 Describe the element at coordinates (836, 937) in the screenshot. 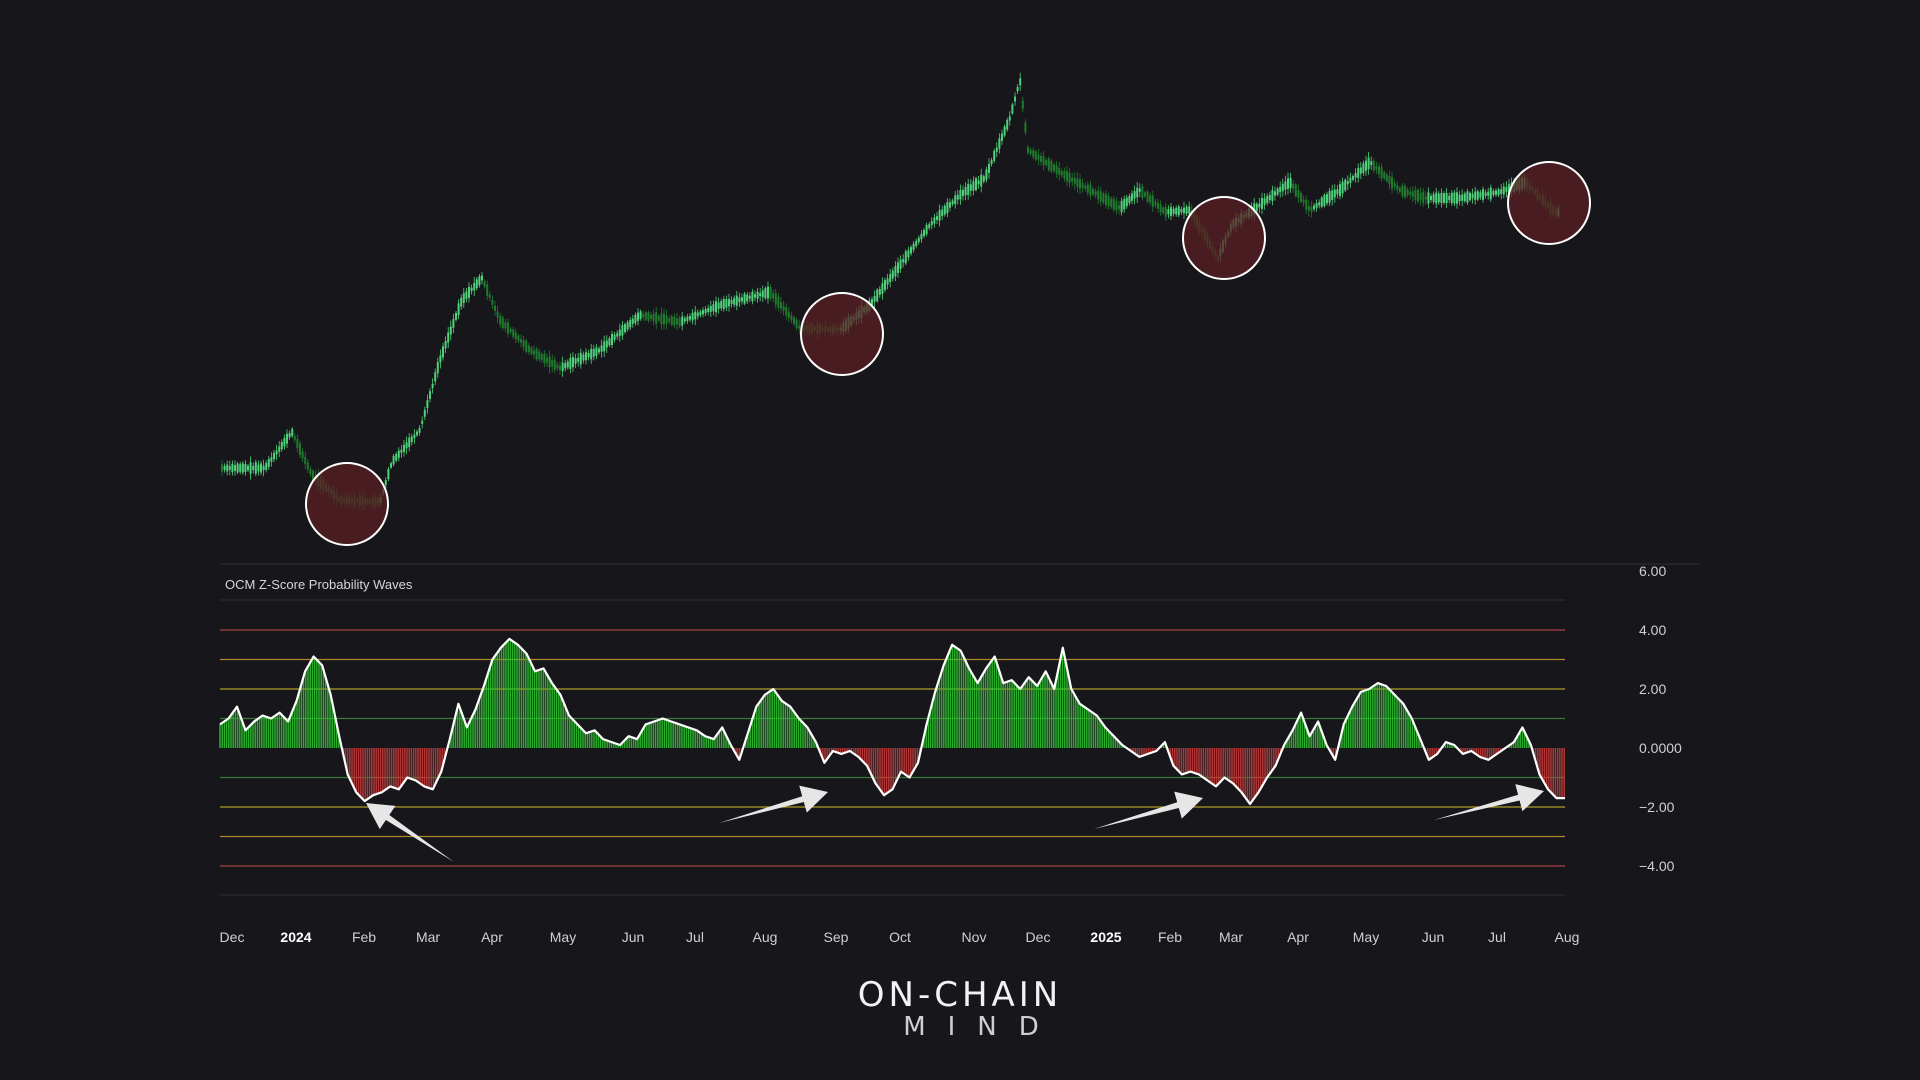

I see `x-tick-label: Sep` at that location.